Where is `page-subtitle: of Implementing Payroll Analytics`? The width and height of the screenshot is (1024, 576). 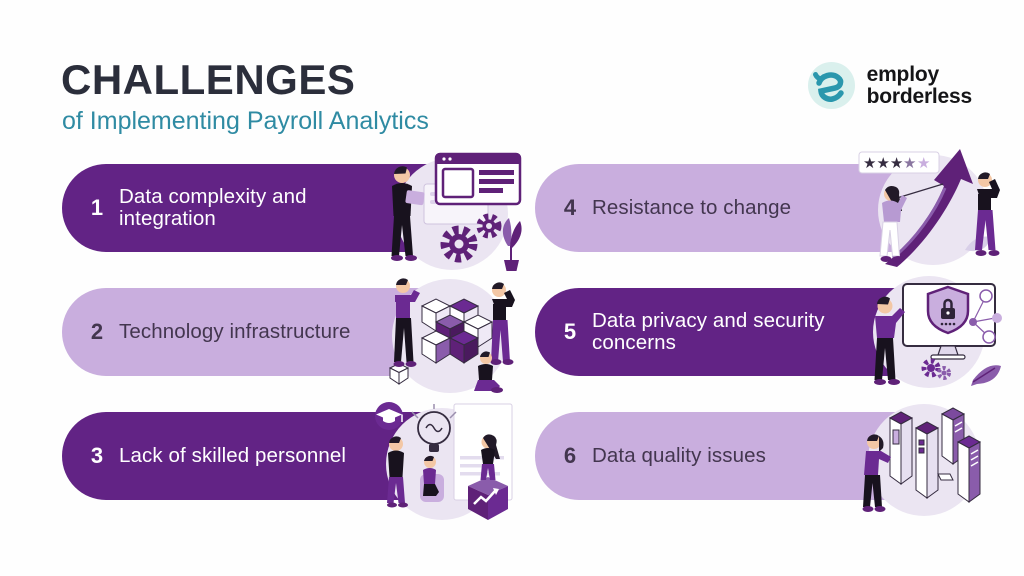 page-subtitle: of Implementing Payroll Analytics is located at coordinates (245, 121).